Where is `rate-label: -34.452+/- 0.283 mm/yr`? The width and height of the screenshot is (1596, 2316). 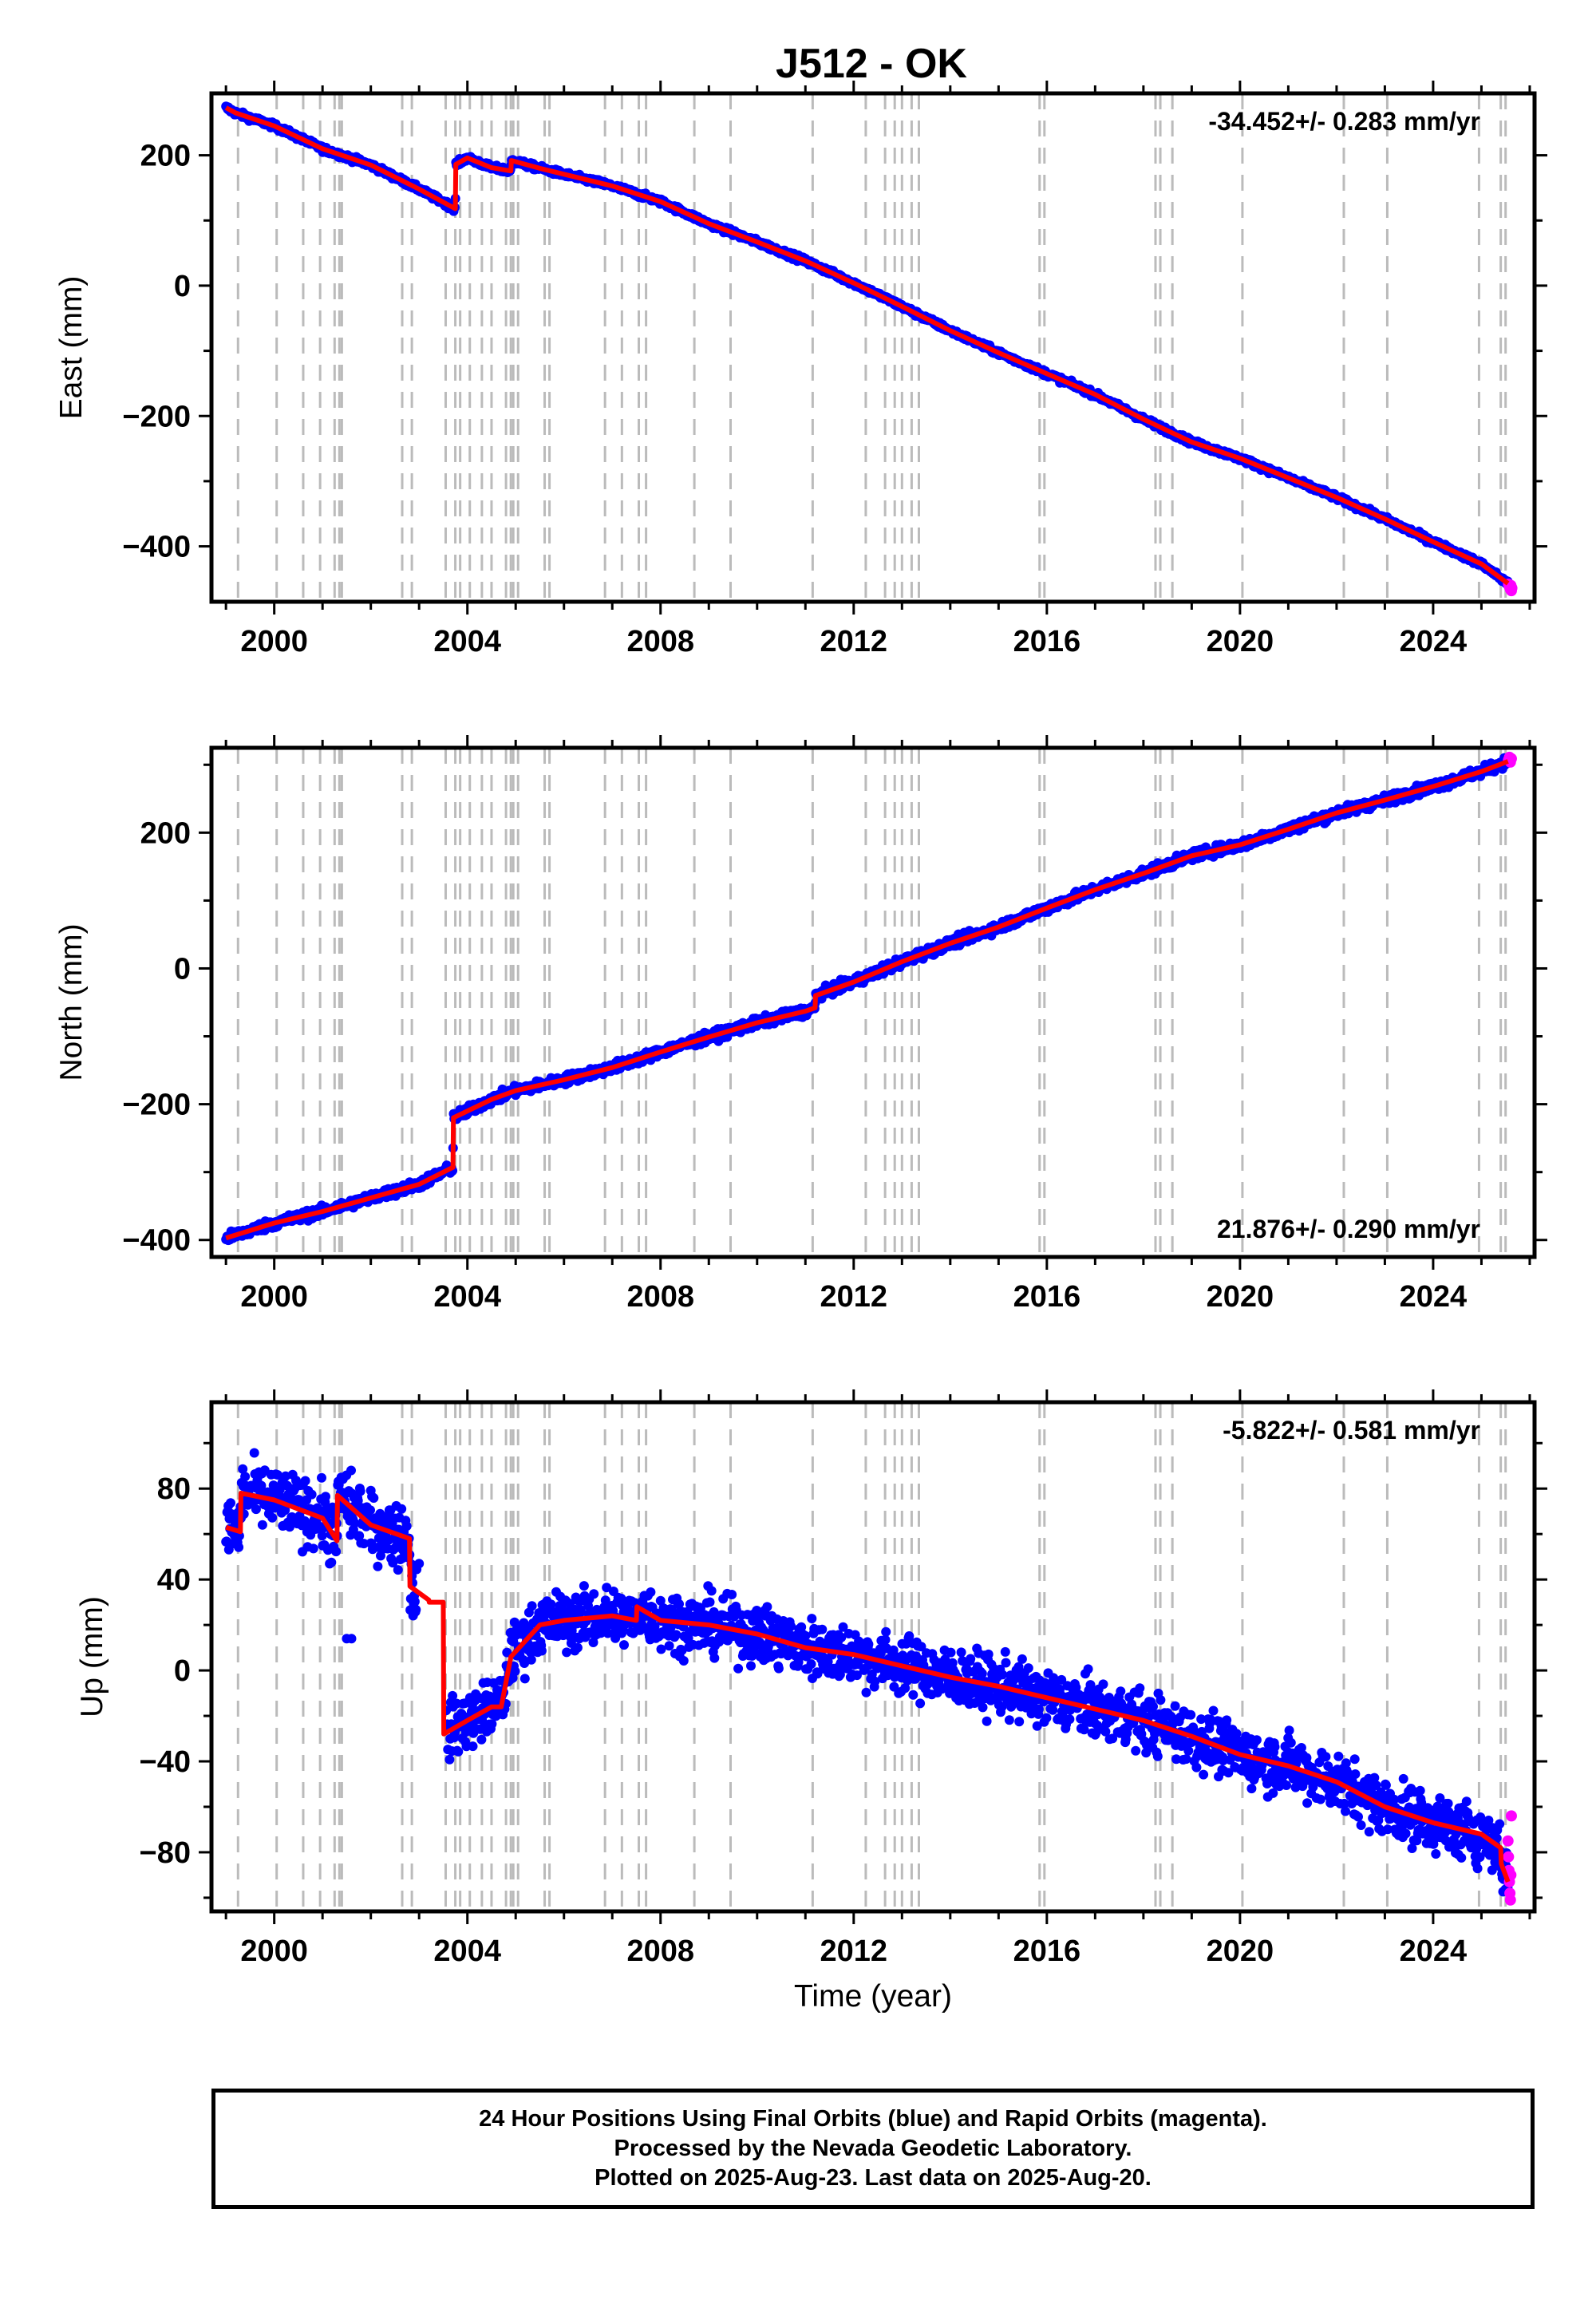 rate-label: -34.452+/- 0.283 mm/yr is located at coordinates (1344, 121).